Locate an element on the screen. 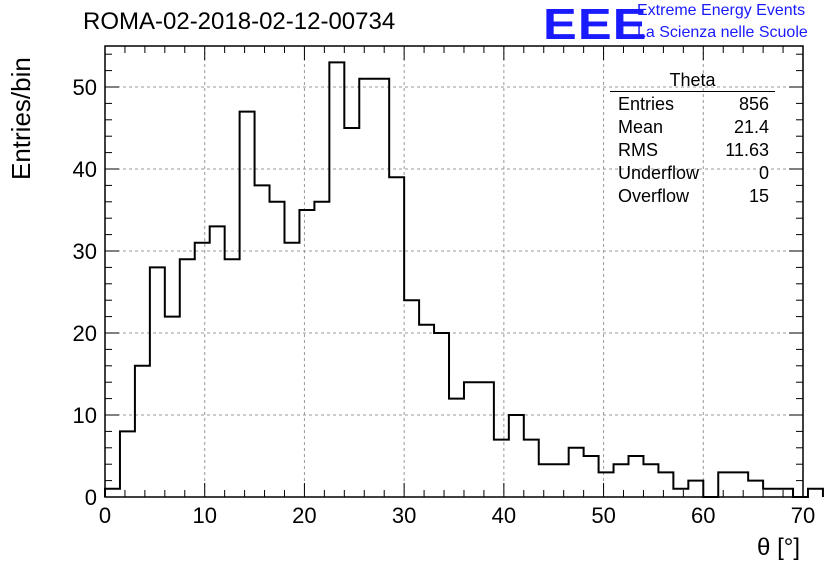 Image resolution: width=836 pixels, height=572 pixels. y-tick-label: 40 is located at coordinates (85, 169).